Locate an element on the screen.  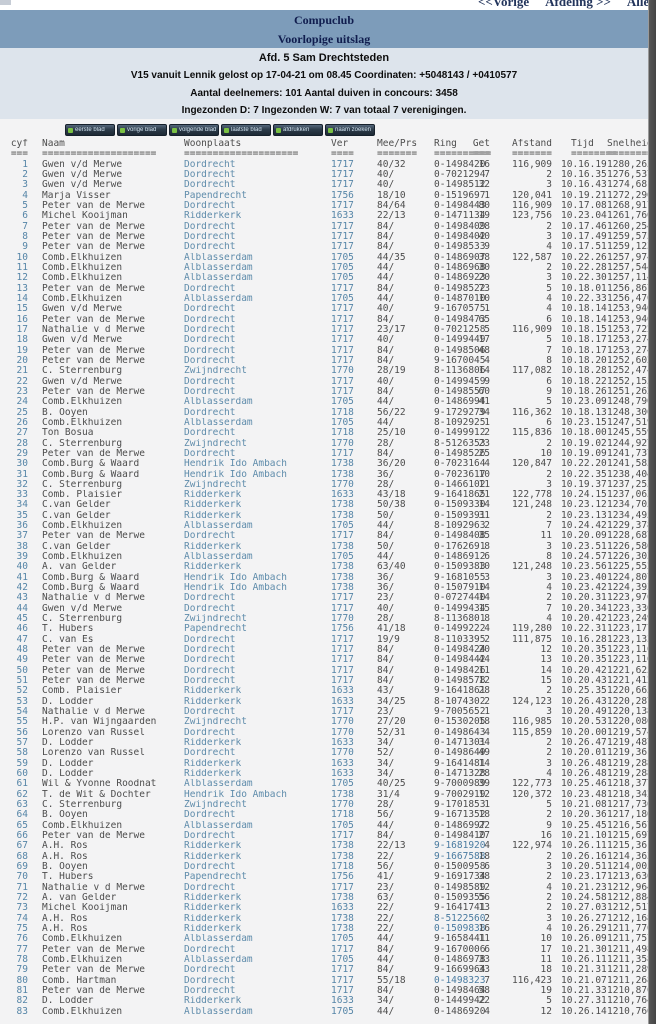
cell-mee: 52/31 is located at coordinates (391, 732).